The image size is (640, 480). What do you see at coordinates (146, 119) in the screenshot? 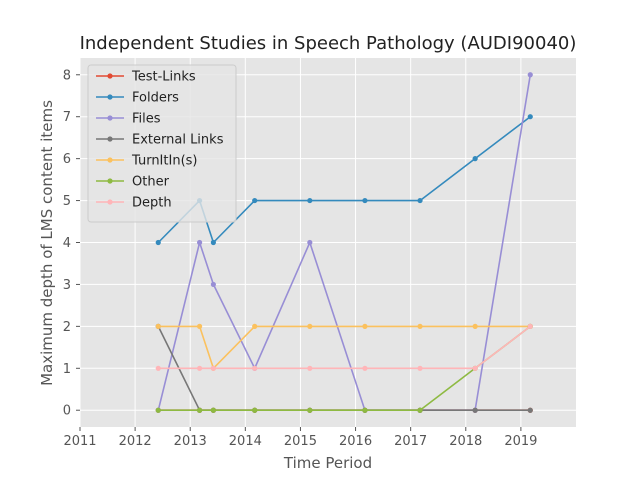
I see `legend-label-files: Files` at bounding box center [146, 119].